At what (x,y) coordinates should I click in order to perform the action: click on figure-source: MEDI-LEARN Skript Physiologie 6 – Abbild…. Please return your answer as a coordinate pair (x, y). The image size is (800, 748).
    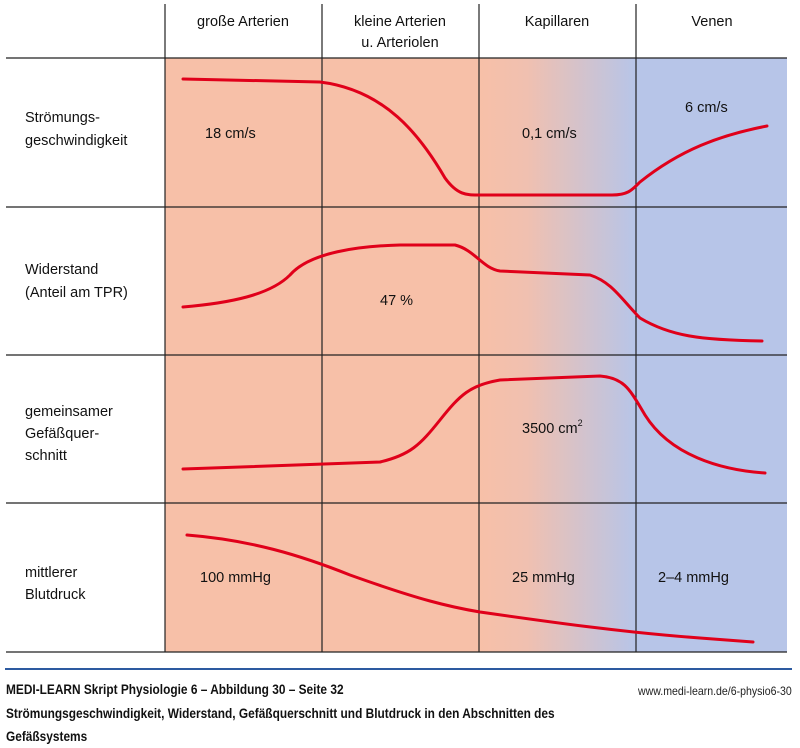
    Looking at the image, I should click on (175, 689).